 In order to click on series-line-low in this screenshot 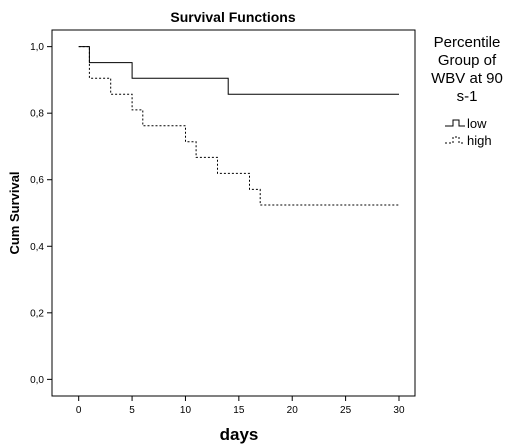, I will do `click(238, 70)`.